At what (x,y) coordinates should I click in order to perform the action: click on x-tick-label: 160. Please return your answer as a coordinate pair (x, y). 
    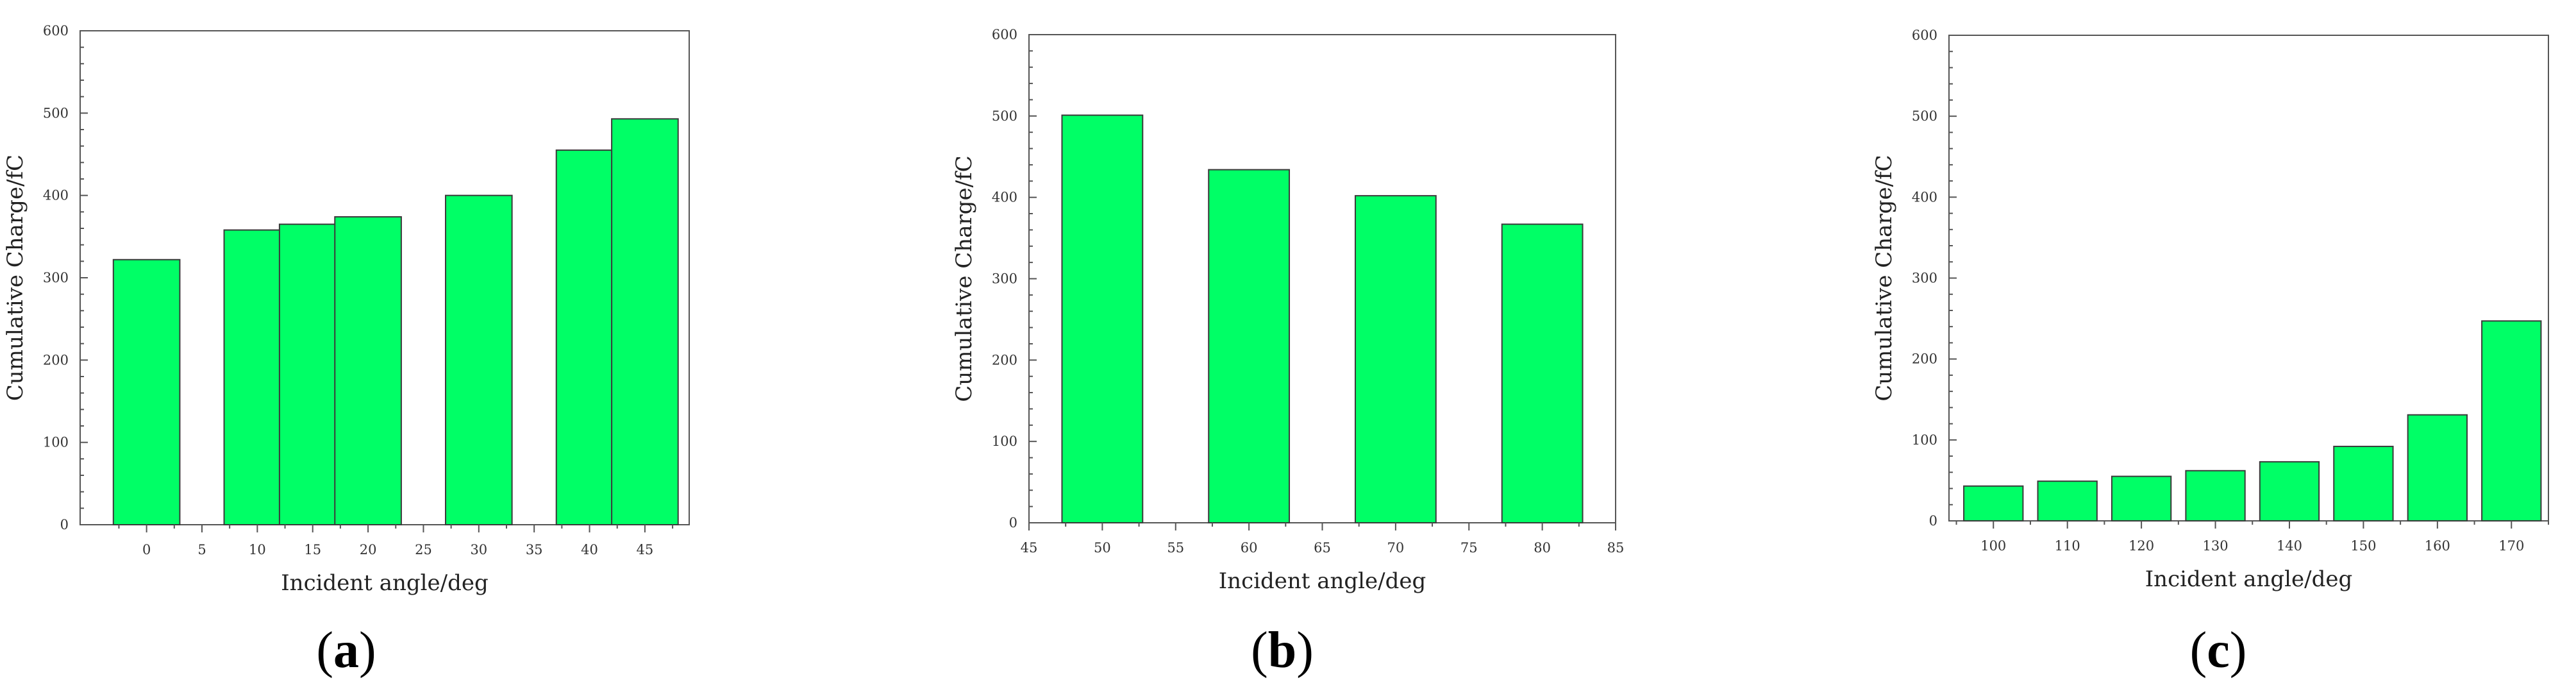
    Looking at the image, I should click on (2437, 546).